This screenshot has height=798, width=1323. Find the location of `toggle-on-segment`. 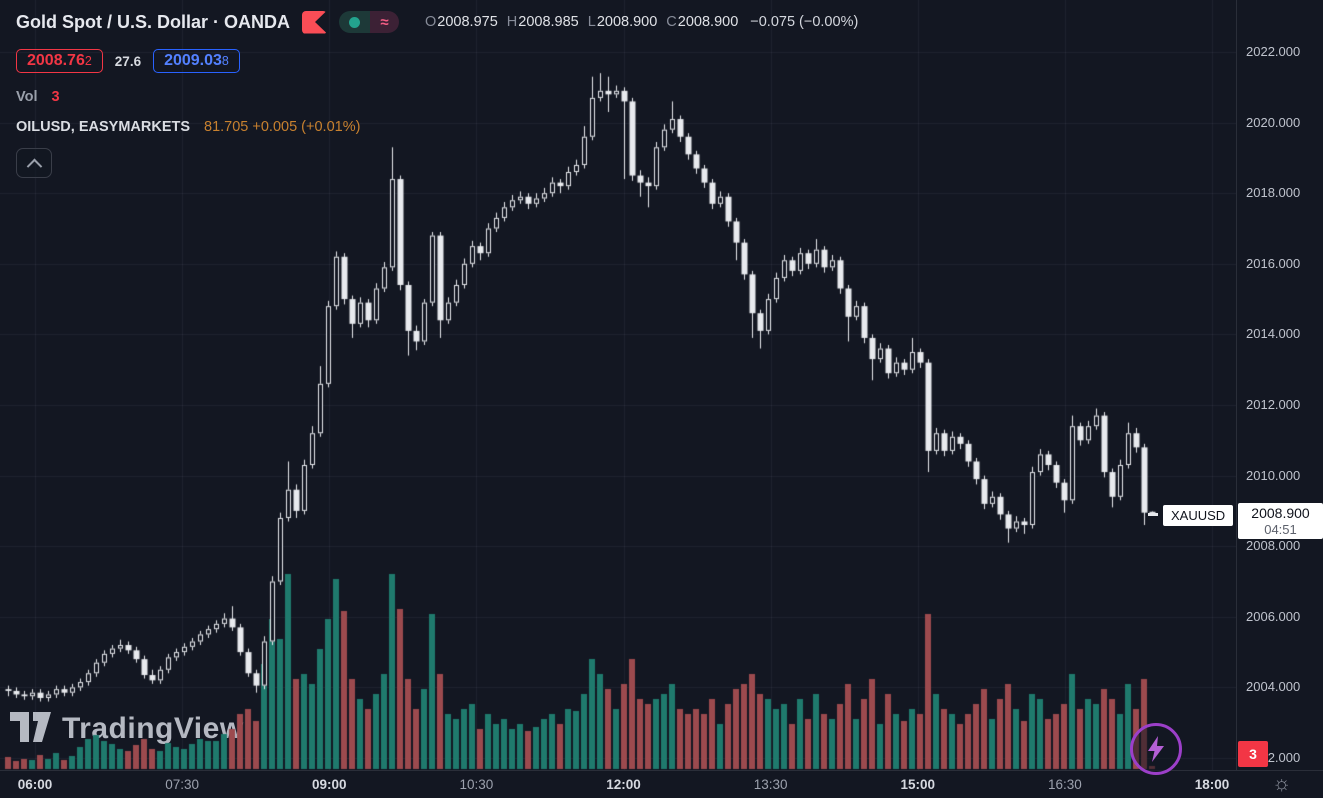

toggle-on-segment is located at coordinates (354, 22).